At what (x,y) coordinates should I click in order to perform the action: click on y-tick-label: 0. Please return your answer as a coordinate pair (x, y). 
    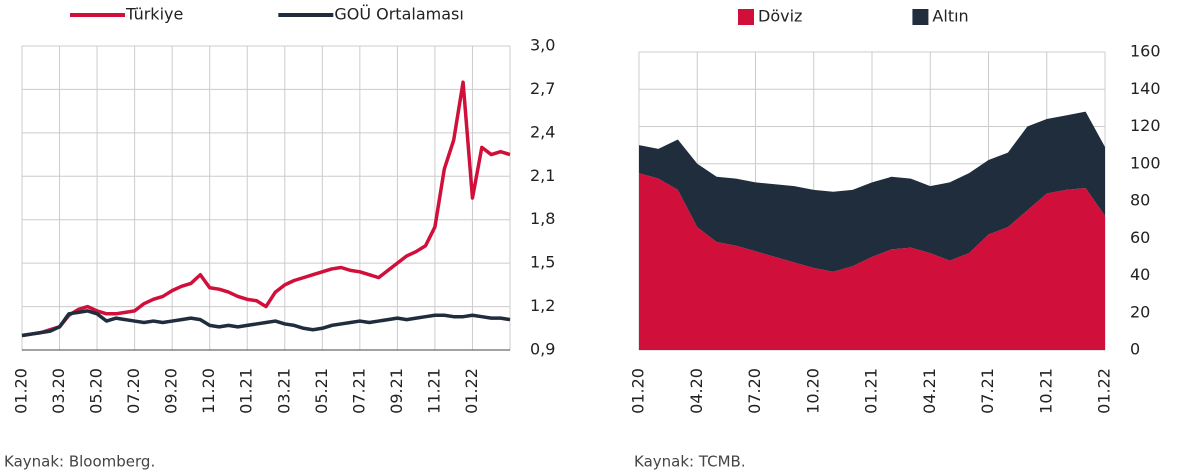
    Looking at the image, I should click on (1135, 349).